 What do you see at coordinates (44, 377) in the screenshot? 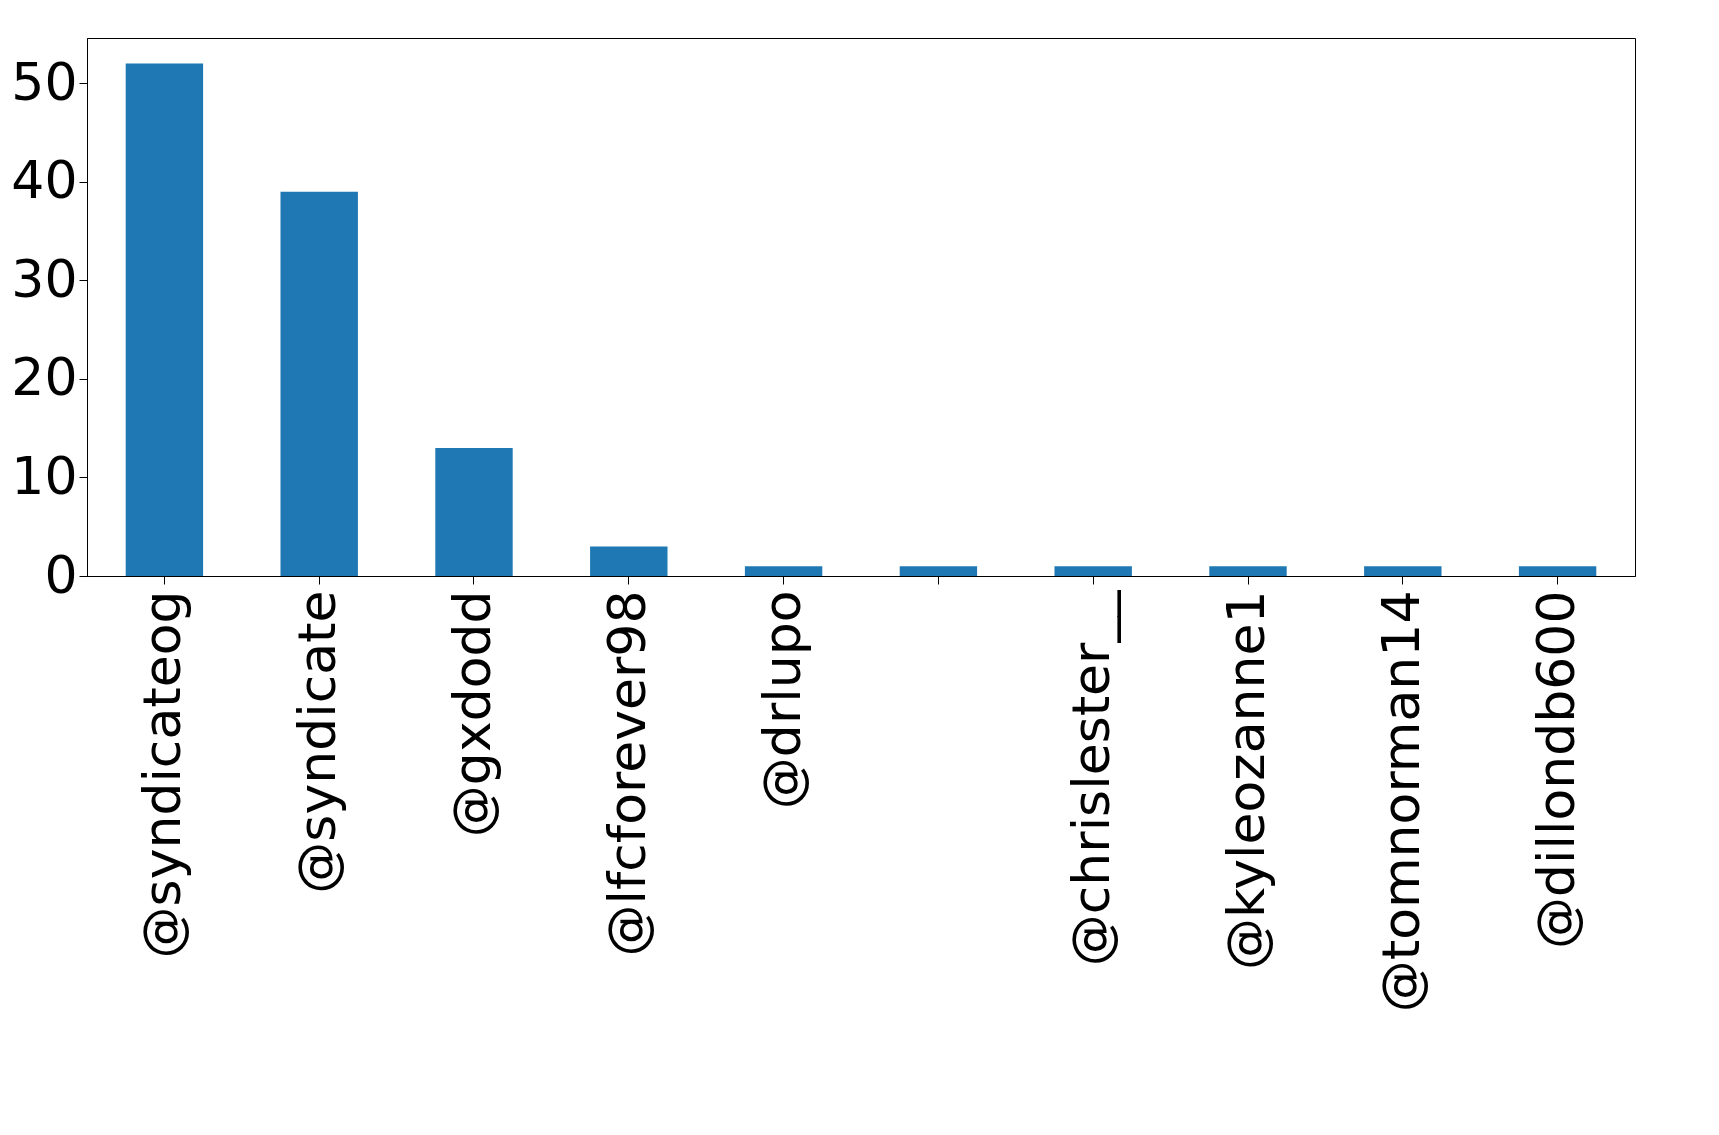
I see `y-tick-label: 20` at bounding box center [44, 377].